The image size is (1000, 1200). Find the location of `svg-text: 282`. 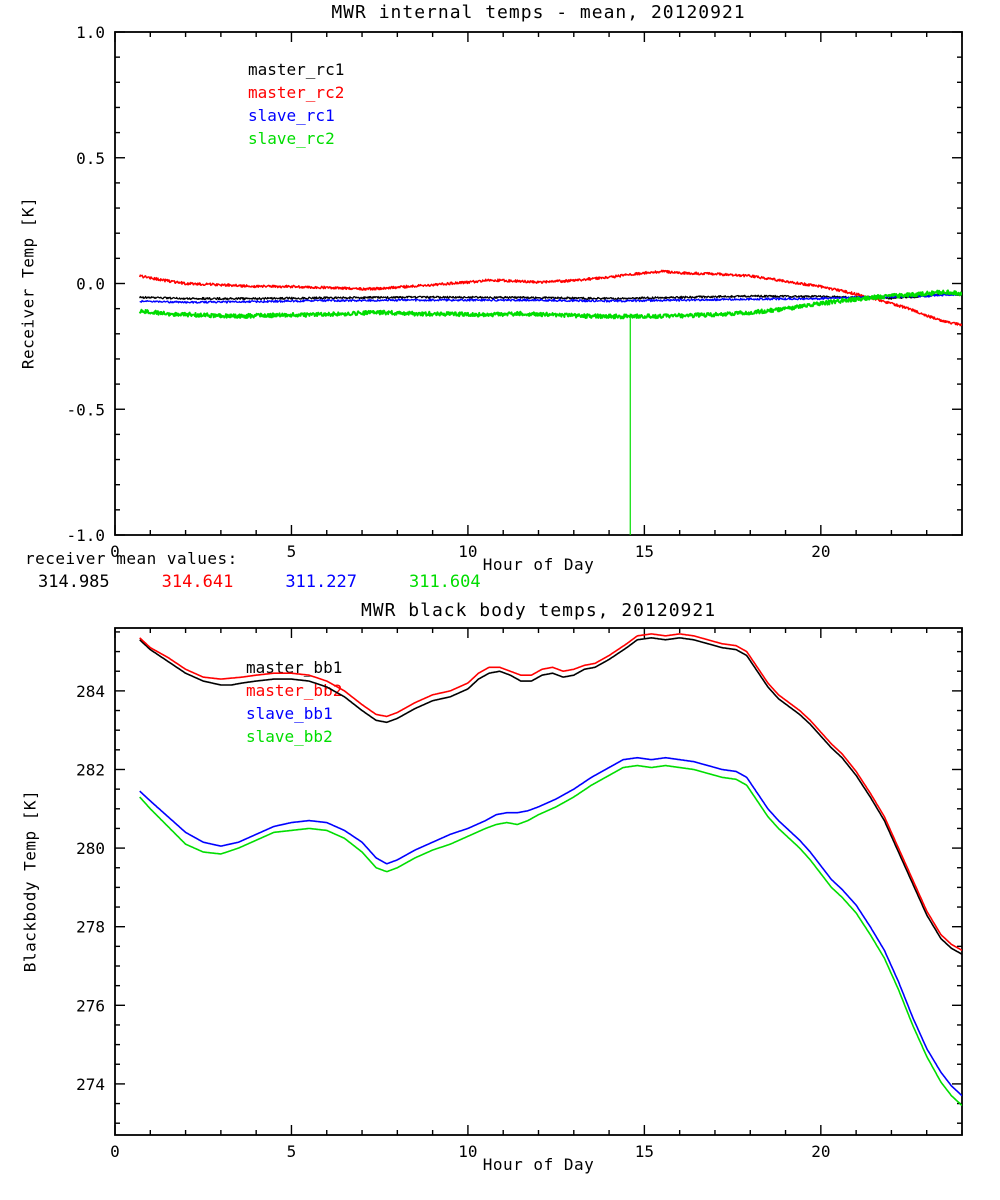

svg-text: 282 is located at coordinates (90, 769).